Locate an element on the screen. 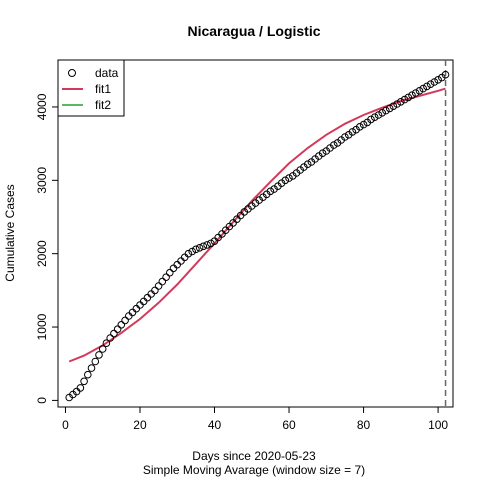 This screenshot has height=480, width=480. x-tick-label: 60 is located at coordinates (289, 425).